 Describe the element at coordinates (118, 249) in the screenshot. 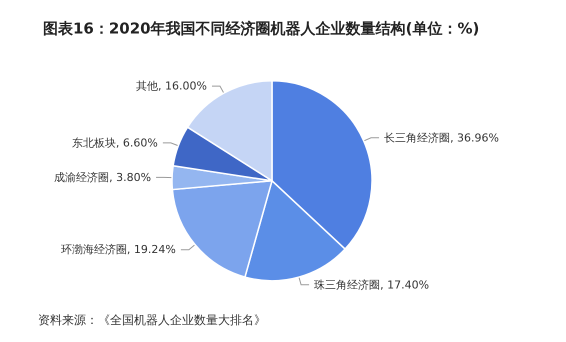

I see `slice-label: 环渤海经济圈, 19.24%` at that location.